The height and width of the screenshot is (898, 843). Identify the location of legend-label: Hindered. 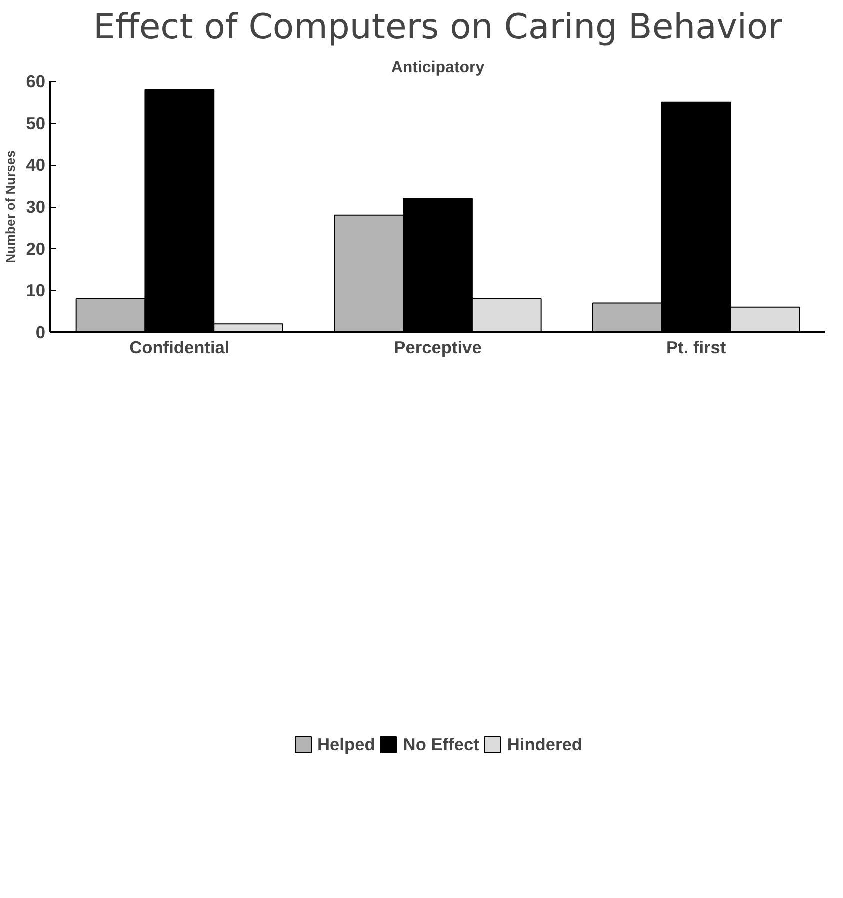
(544, 745).